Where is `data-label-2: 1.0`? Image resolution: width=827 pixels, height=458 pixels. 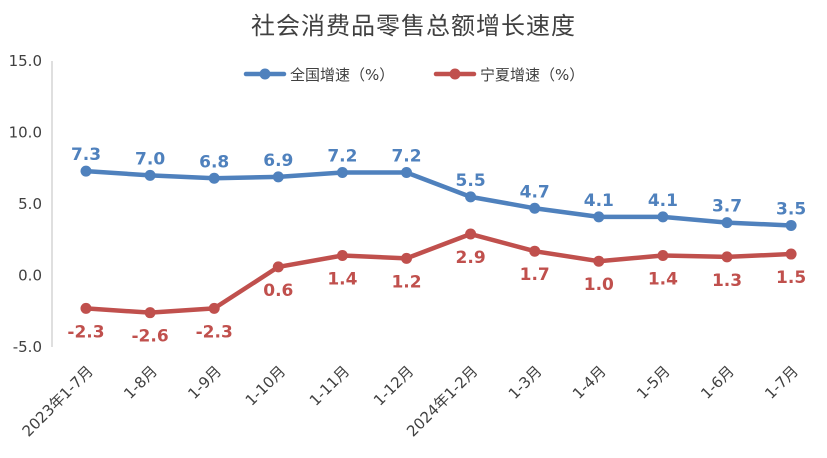 data-label-2: 1.0 is located at coordinates (599, 285).